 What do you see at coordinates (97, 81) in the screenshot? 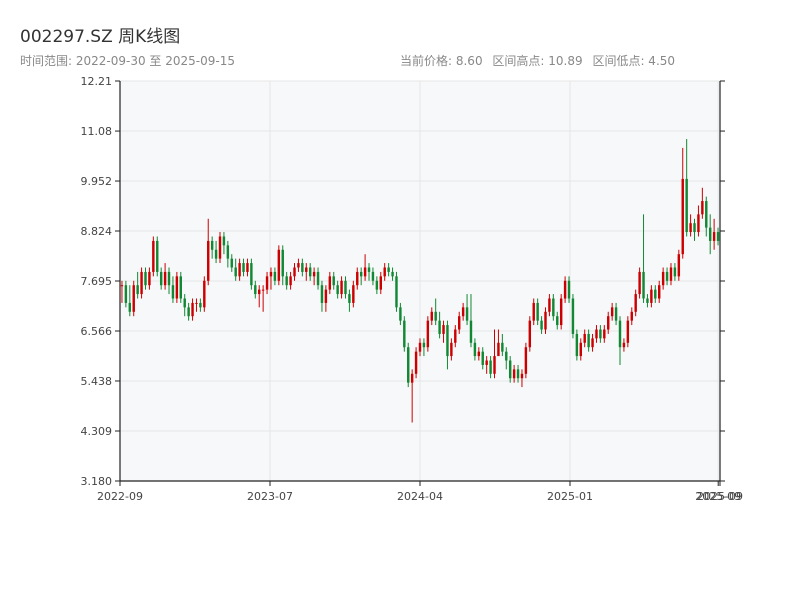
I see `y-tick-label: 12.21` at bounding box center [97, 81].